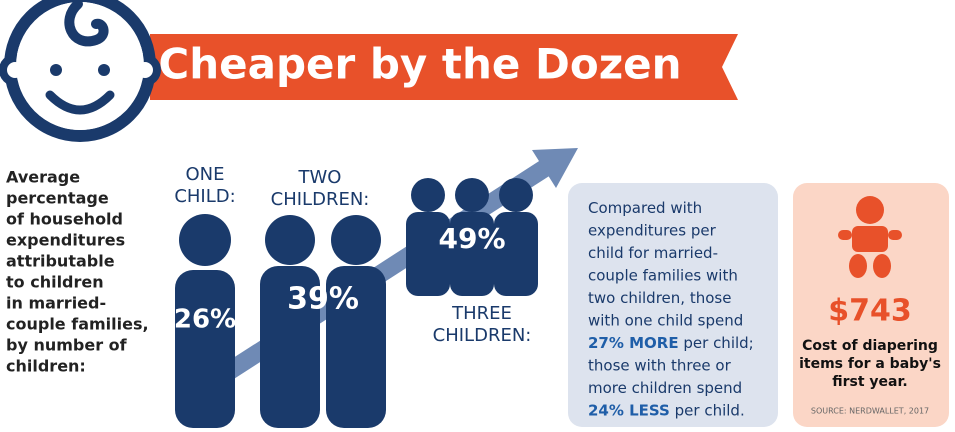  What do you see at coordinates (629, 410) in the screenshot?
I see `emphasis: 24% LESS` at bounding box center [629, 410].